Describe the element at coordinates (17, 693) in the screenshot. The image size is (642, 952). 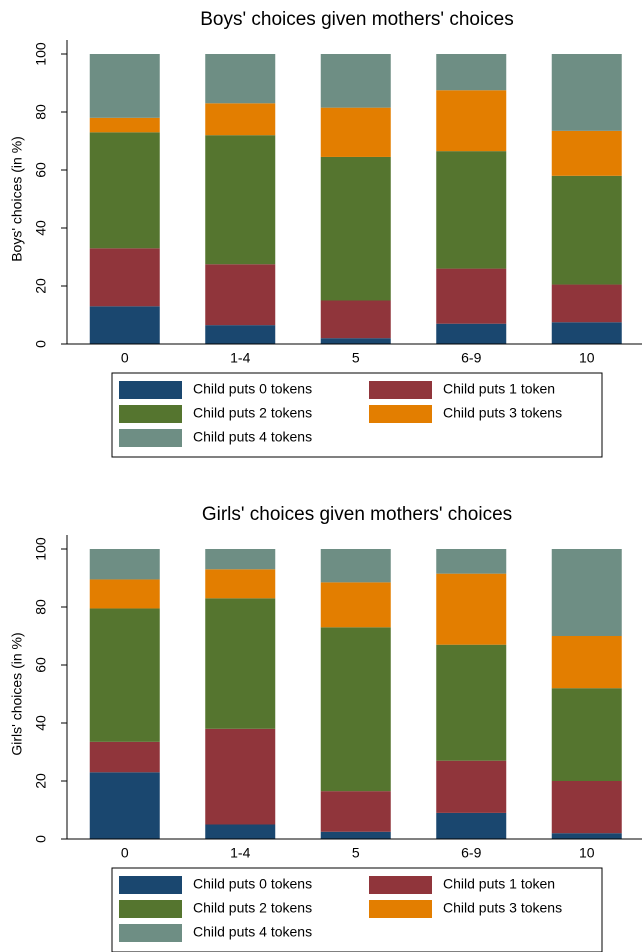
I see `y-axis-title: Girls' choices (in %)` at that location.